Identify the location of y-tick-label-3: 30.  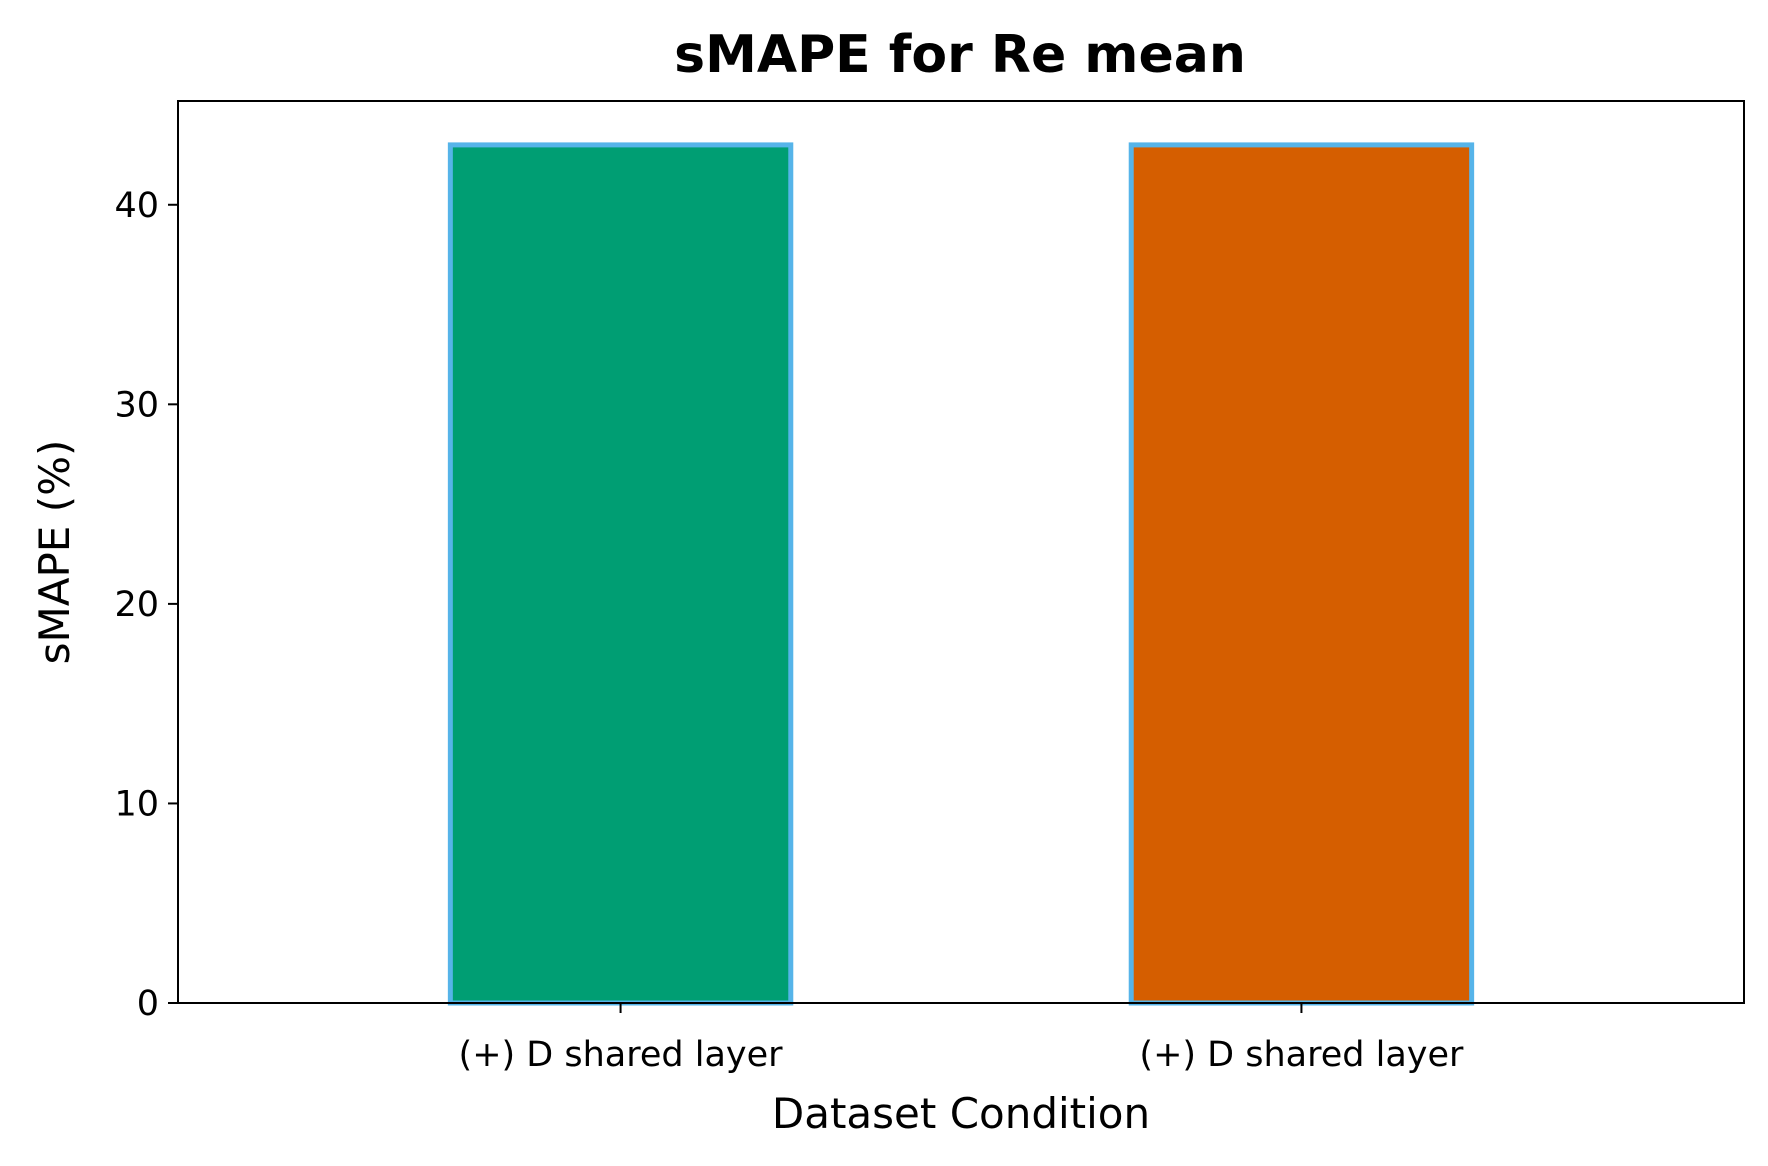
(136, 405).